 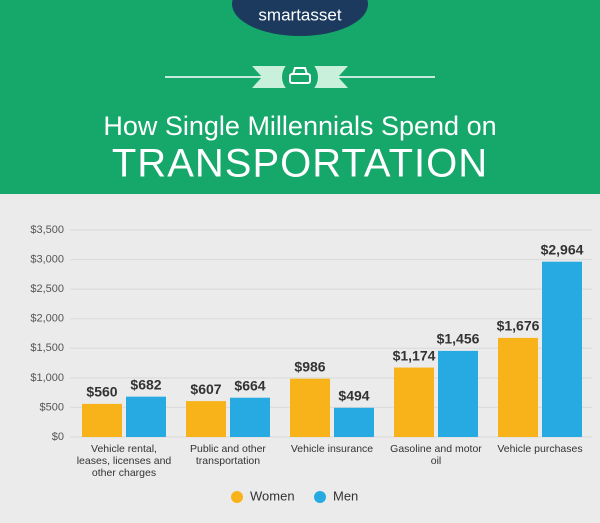 What do you see at coordinates (353, 395) in the screenshot?
I see `value-label: $494` at bounding box center [353, 395].